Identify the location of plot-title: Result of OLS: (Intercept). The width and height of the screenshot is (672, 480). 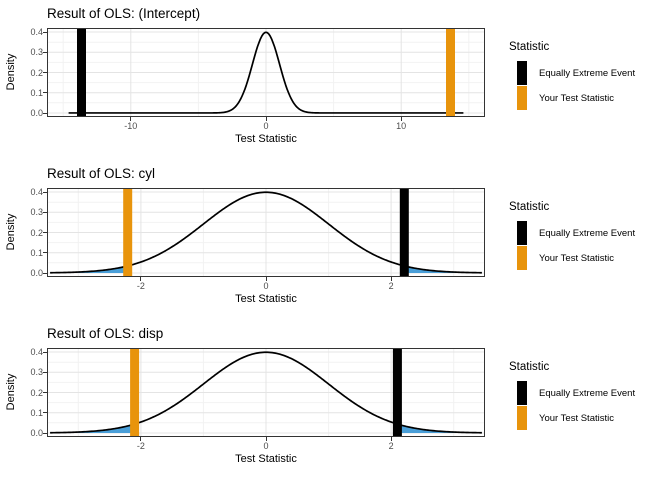
(124, 13).